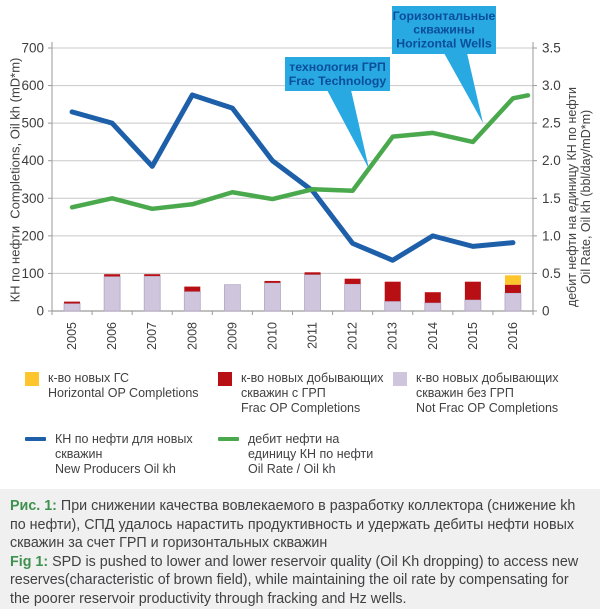  I want to click on bar-2007-not_frac, so click(152, 293).